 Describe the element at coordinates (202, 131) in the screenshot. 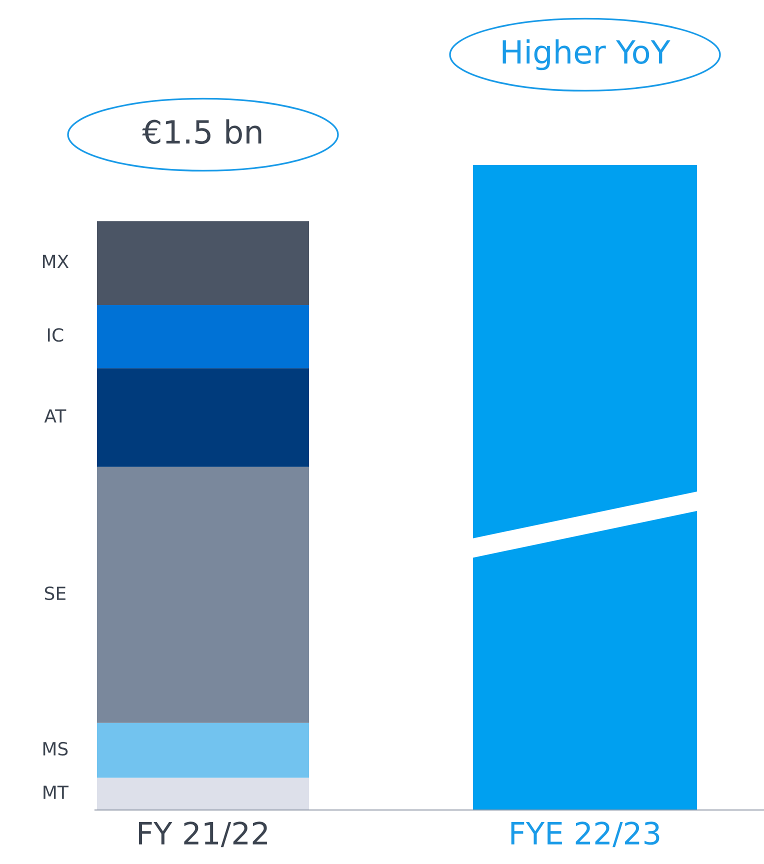

I see `text: €1.5 bn` at that location.